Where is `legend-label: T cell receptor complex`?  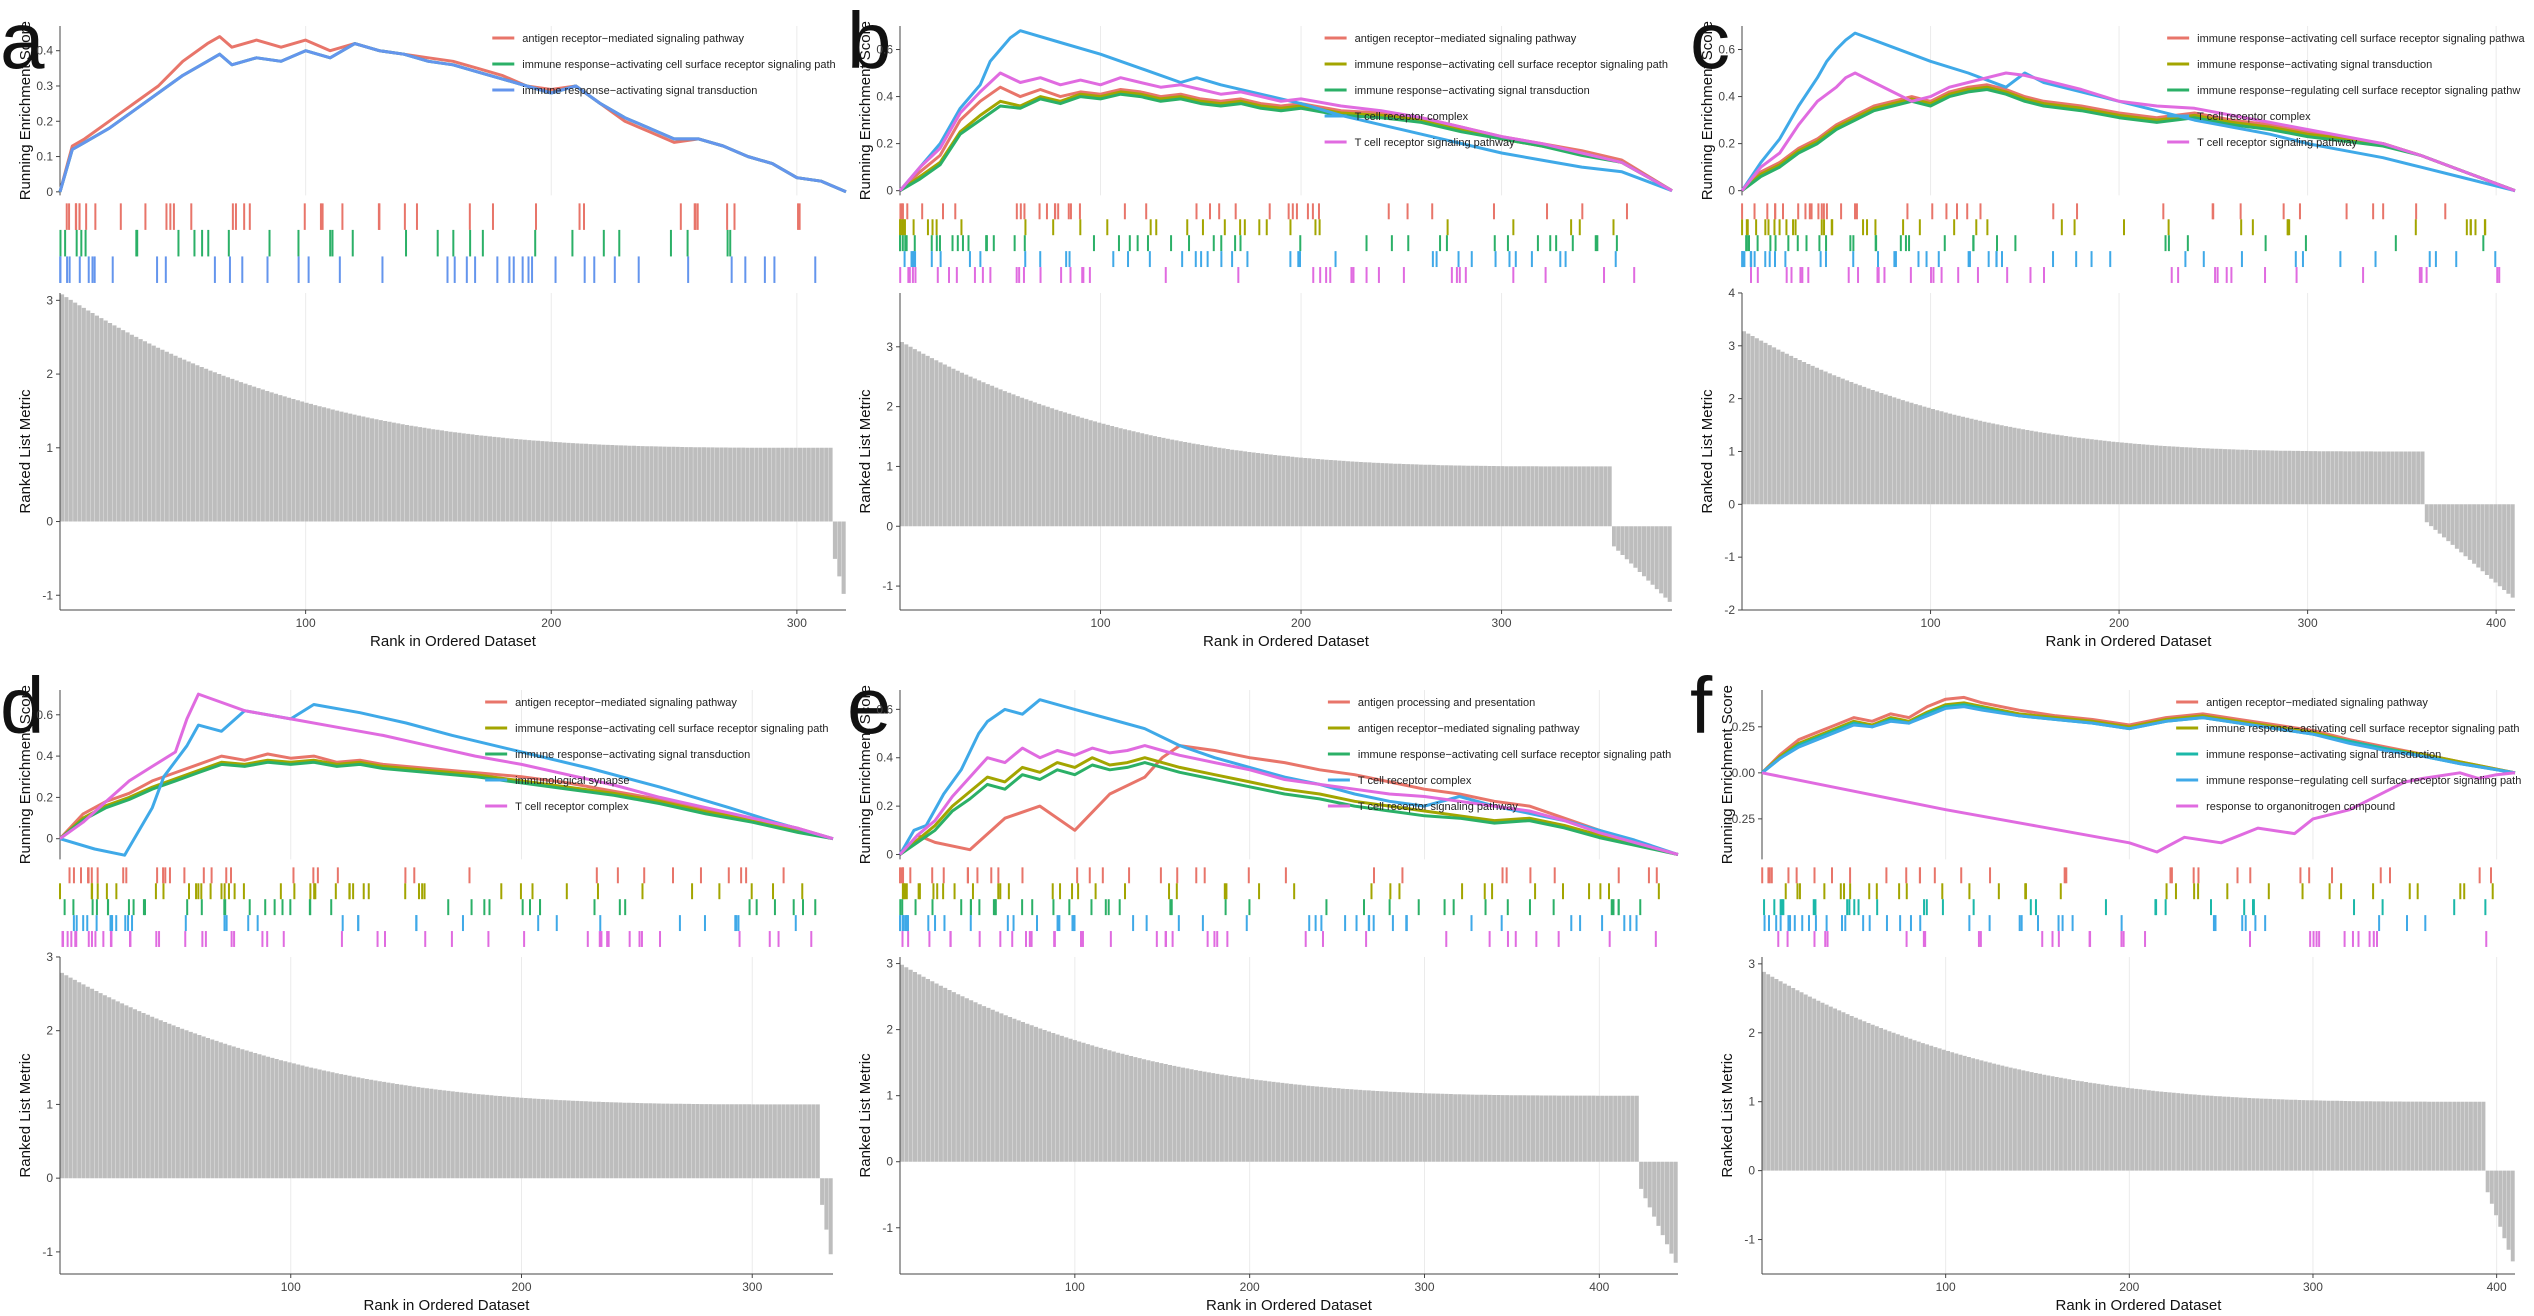
legend-label: T cell receptor complex is located at coordinates (1412, 117).